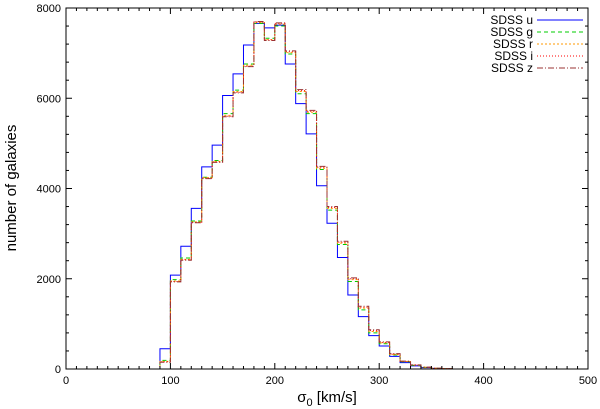 The image size is (600, 409). What do you see at coordinates (302, 397) in the screenshot?
I see `x-axis-label-sigma: σ` at bounding box center [302, 397].